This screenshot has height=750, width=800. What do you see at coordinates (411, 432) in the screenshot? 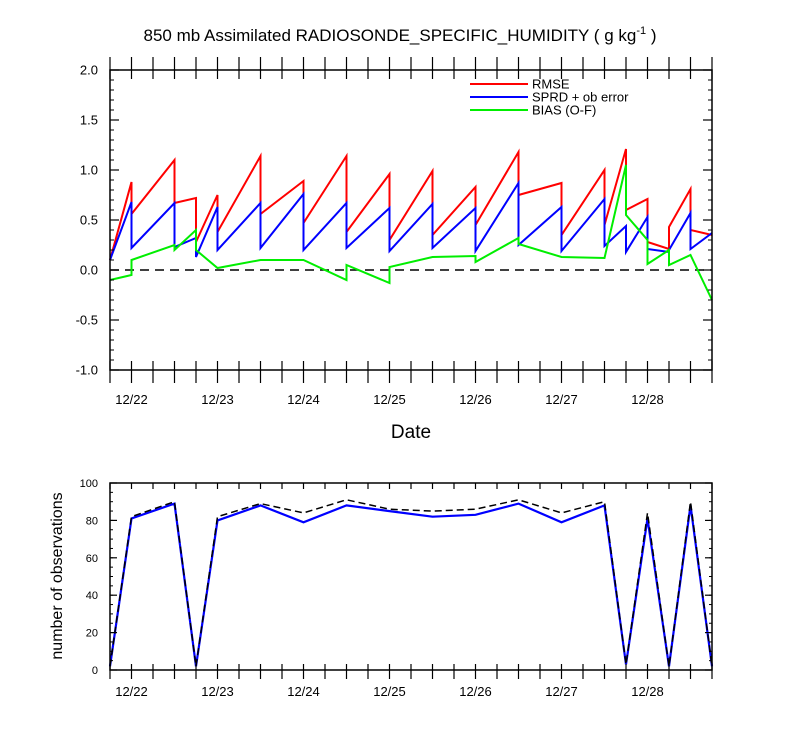
I see `x-axis-label: Date` at bounding box center [411, 432].